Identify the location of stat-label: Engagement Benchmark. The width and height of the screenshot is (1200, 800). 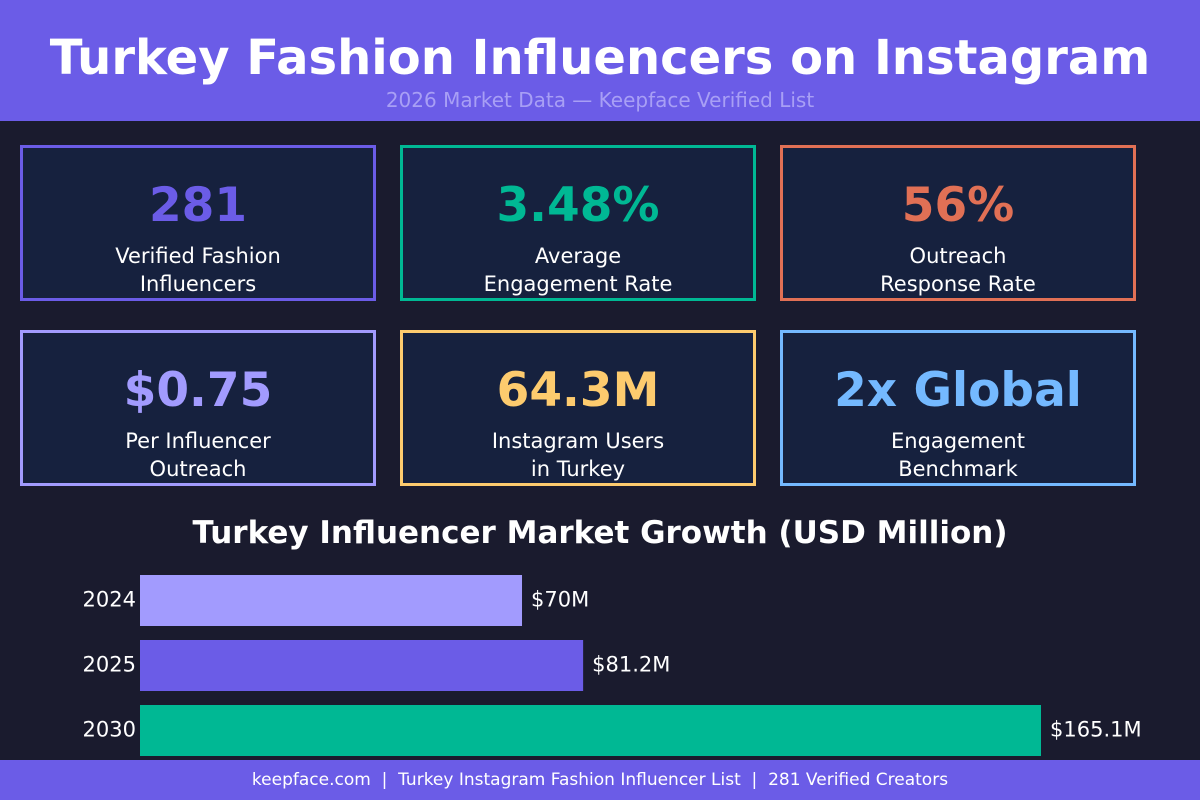
(958, 455).